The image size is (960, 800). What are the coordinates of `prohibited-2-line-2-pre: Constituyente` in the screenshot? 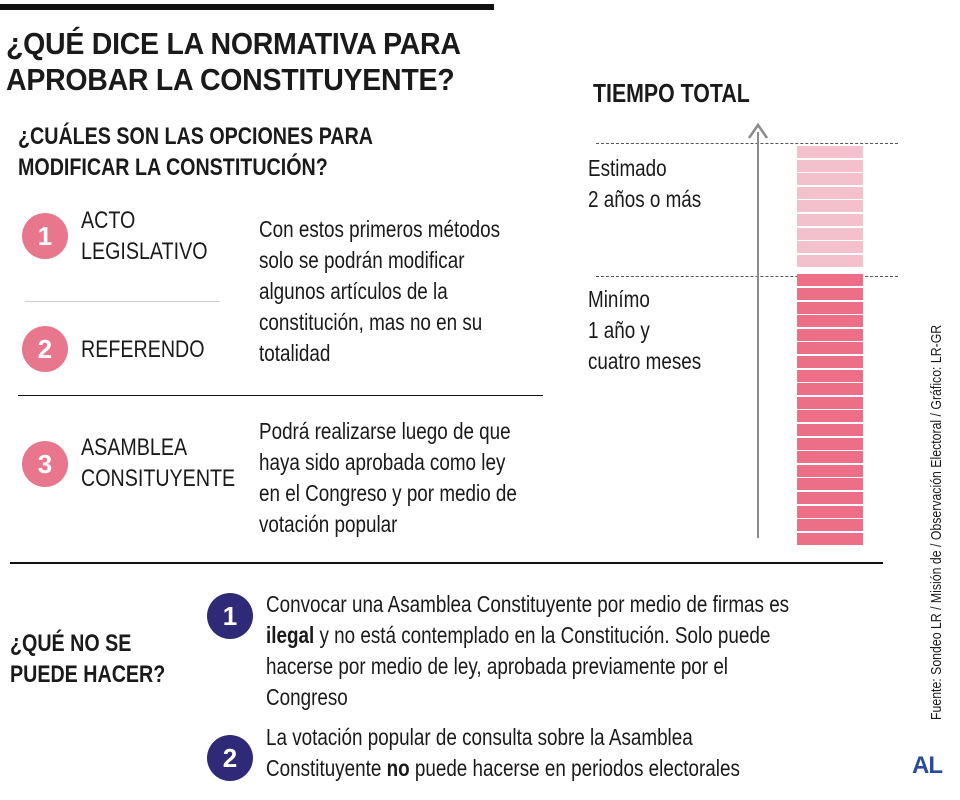 It's located at (326, 768).